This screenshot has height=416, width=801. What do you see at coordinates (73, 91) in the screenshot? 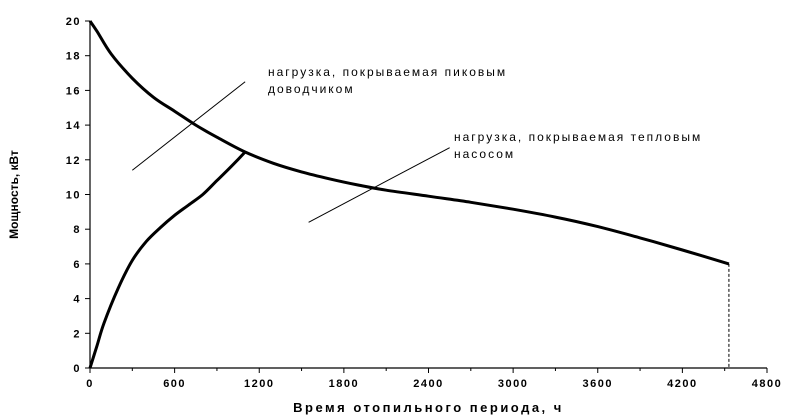
I see `y-tick-label: 16` at bounding box center [73, 91].